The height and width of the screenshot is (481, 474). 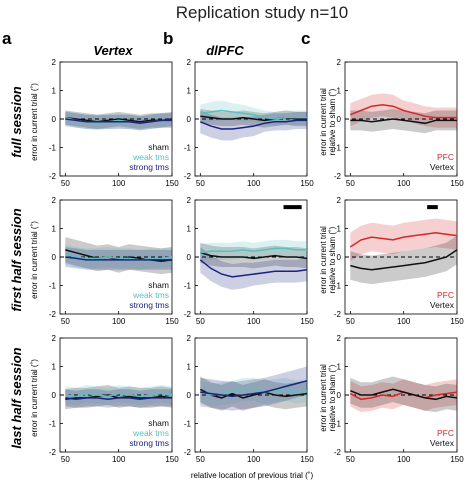 I want to click on error-band-sham, so click(x=253, y=255).